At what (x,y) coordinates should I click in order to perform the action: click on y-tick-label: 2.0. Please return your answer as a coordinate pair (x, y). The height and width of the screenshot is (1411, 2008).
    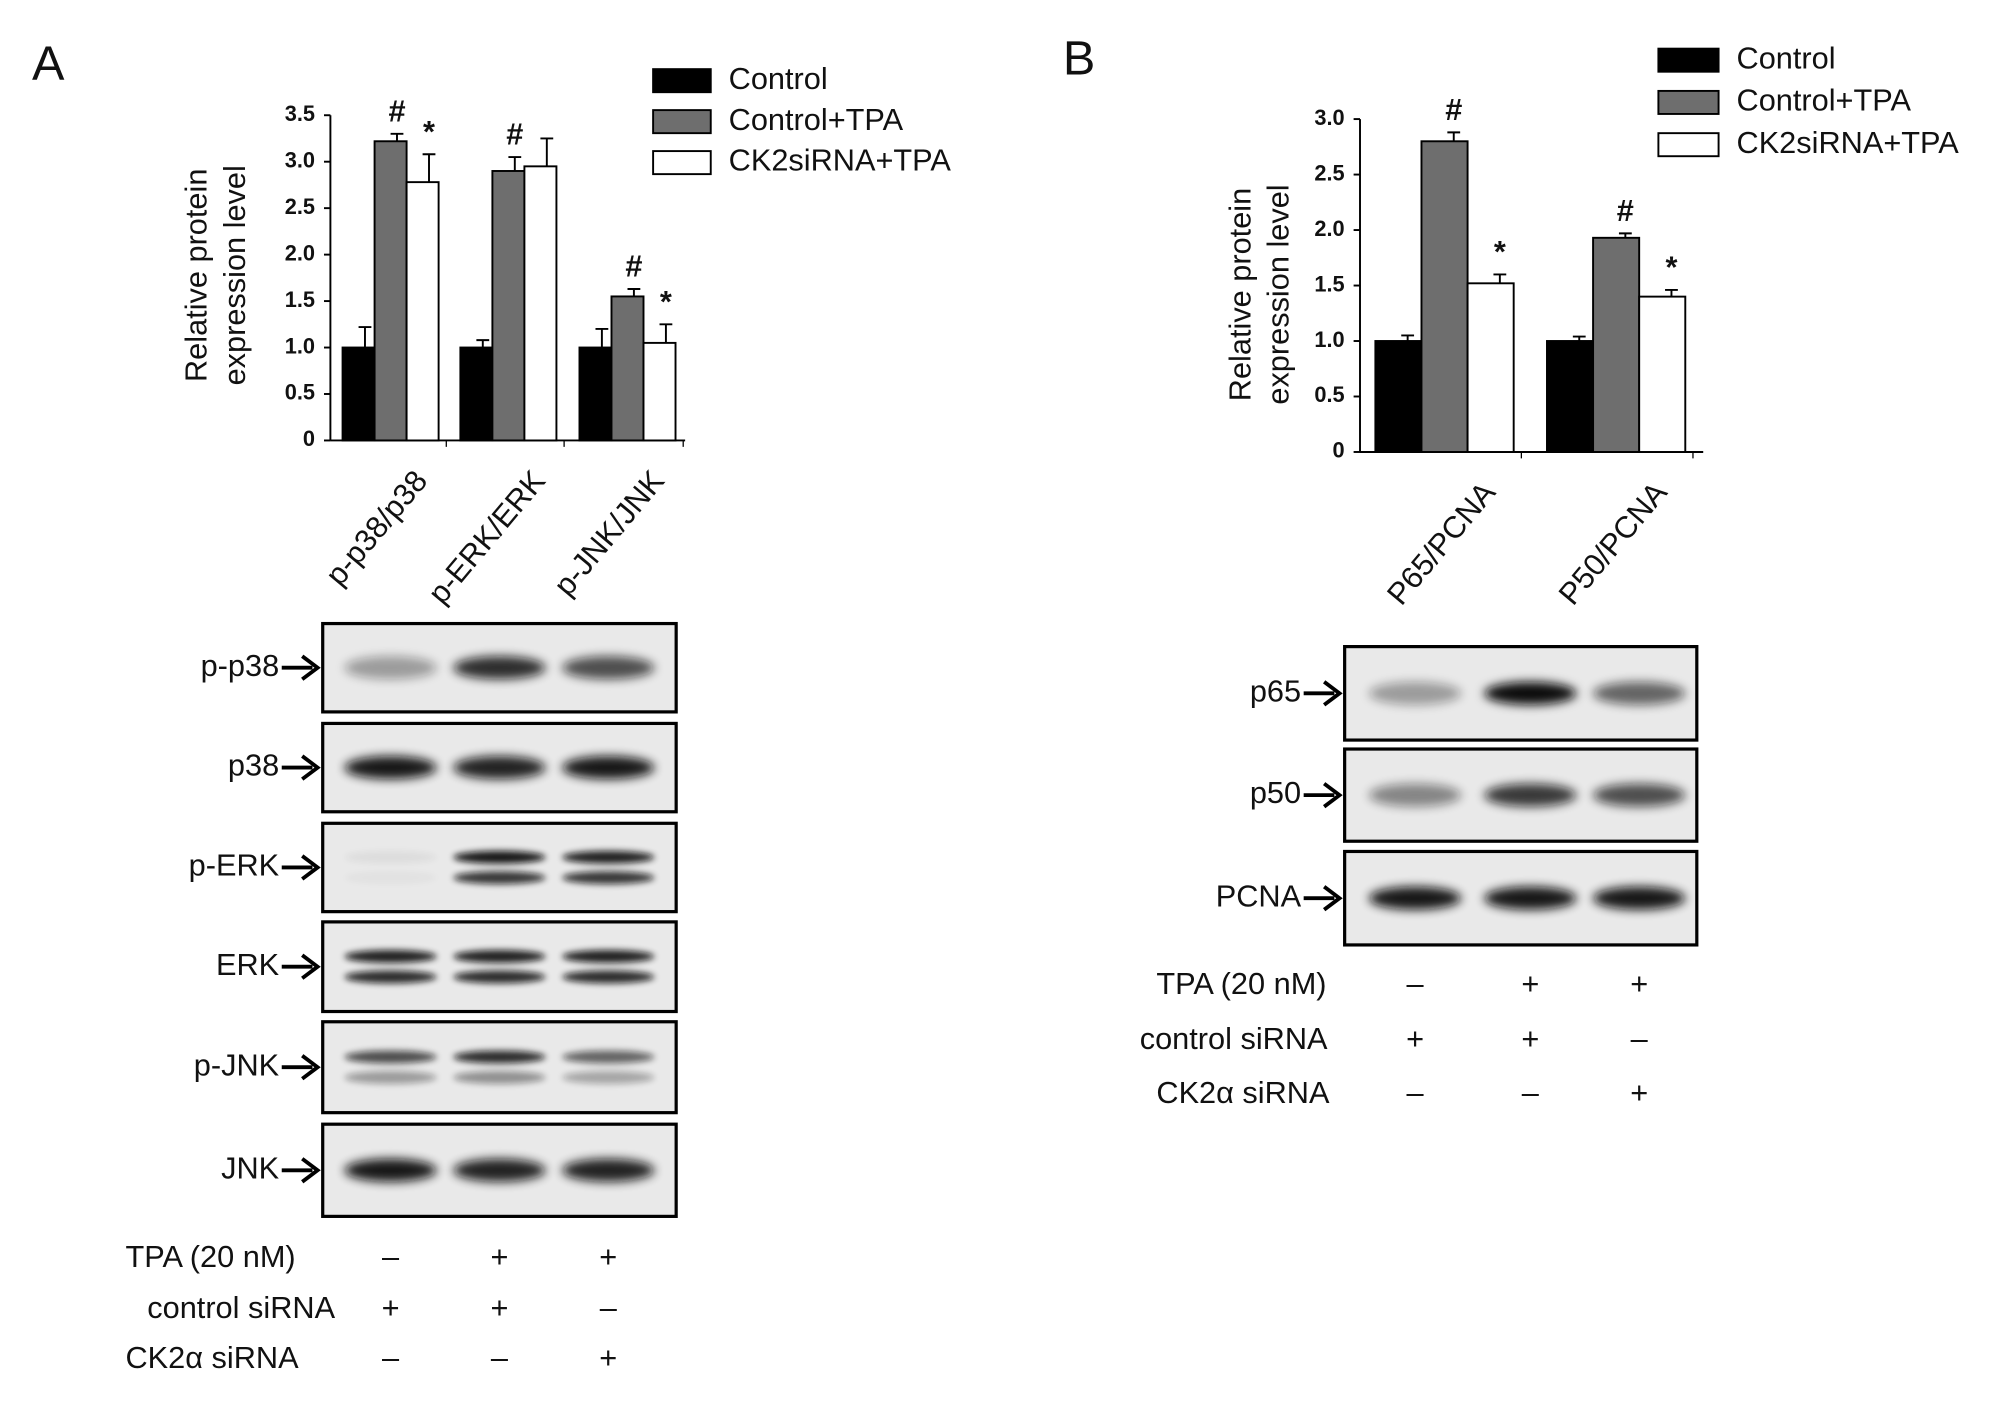
    Looking at the image, I should click on (300, 252).